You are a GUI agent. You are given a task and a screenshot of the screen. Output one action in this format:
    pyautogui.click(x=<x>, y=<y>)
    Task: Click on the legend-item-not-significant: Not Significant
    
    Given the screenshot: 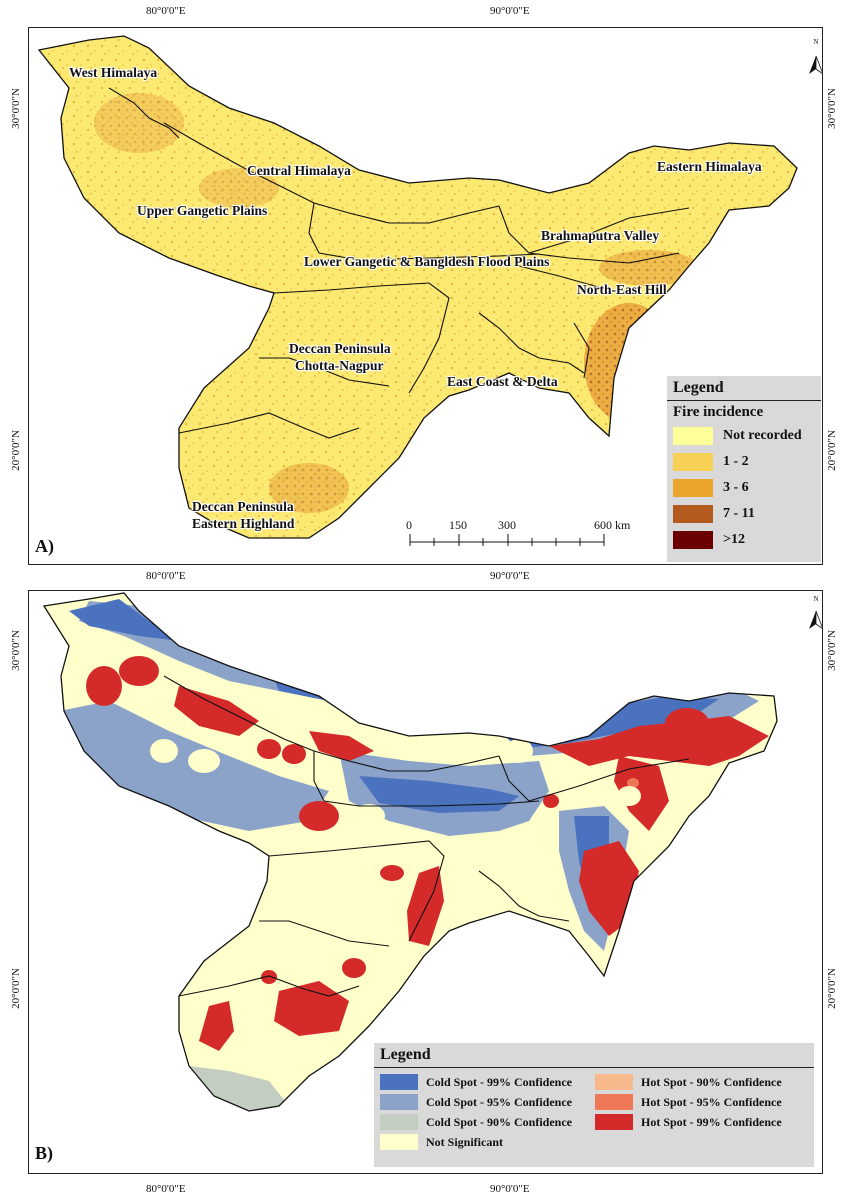 What is the action you would take?
    pyautogui.click(x=487, y=1142)
    